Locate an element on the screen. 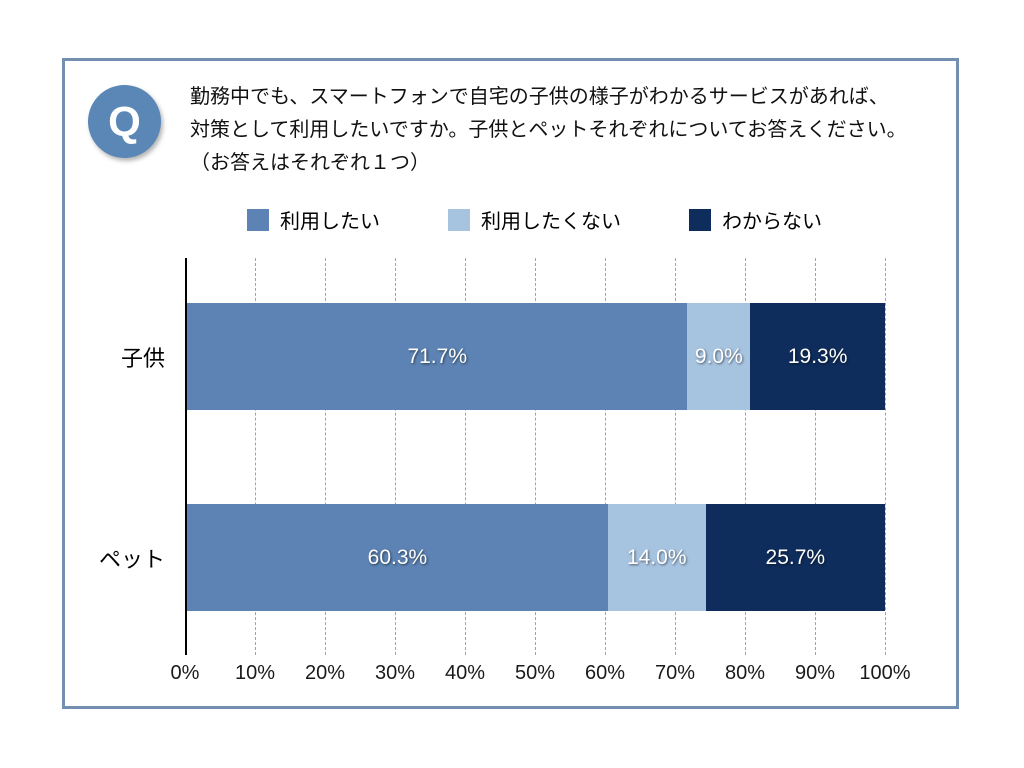  bar-segment-kids-unknown: 19.3% is located at coordinates (817, 356).